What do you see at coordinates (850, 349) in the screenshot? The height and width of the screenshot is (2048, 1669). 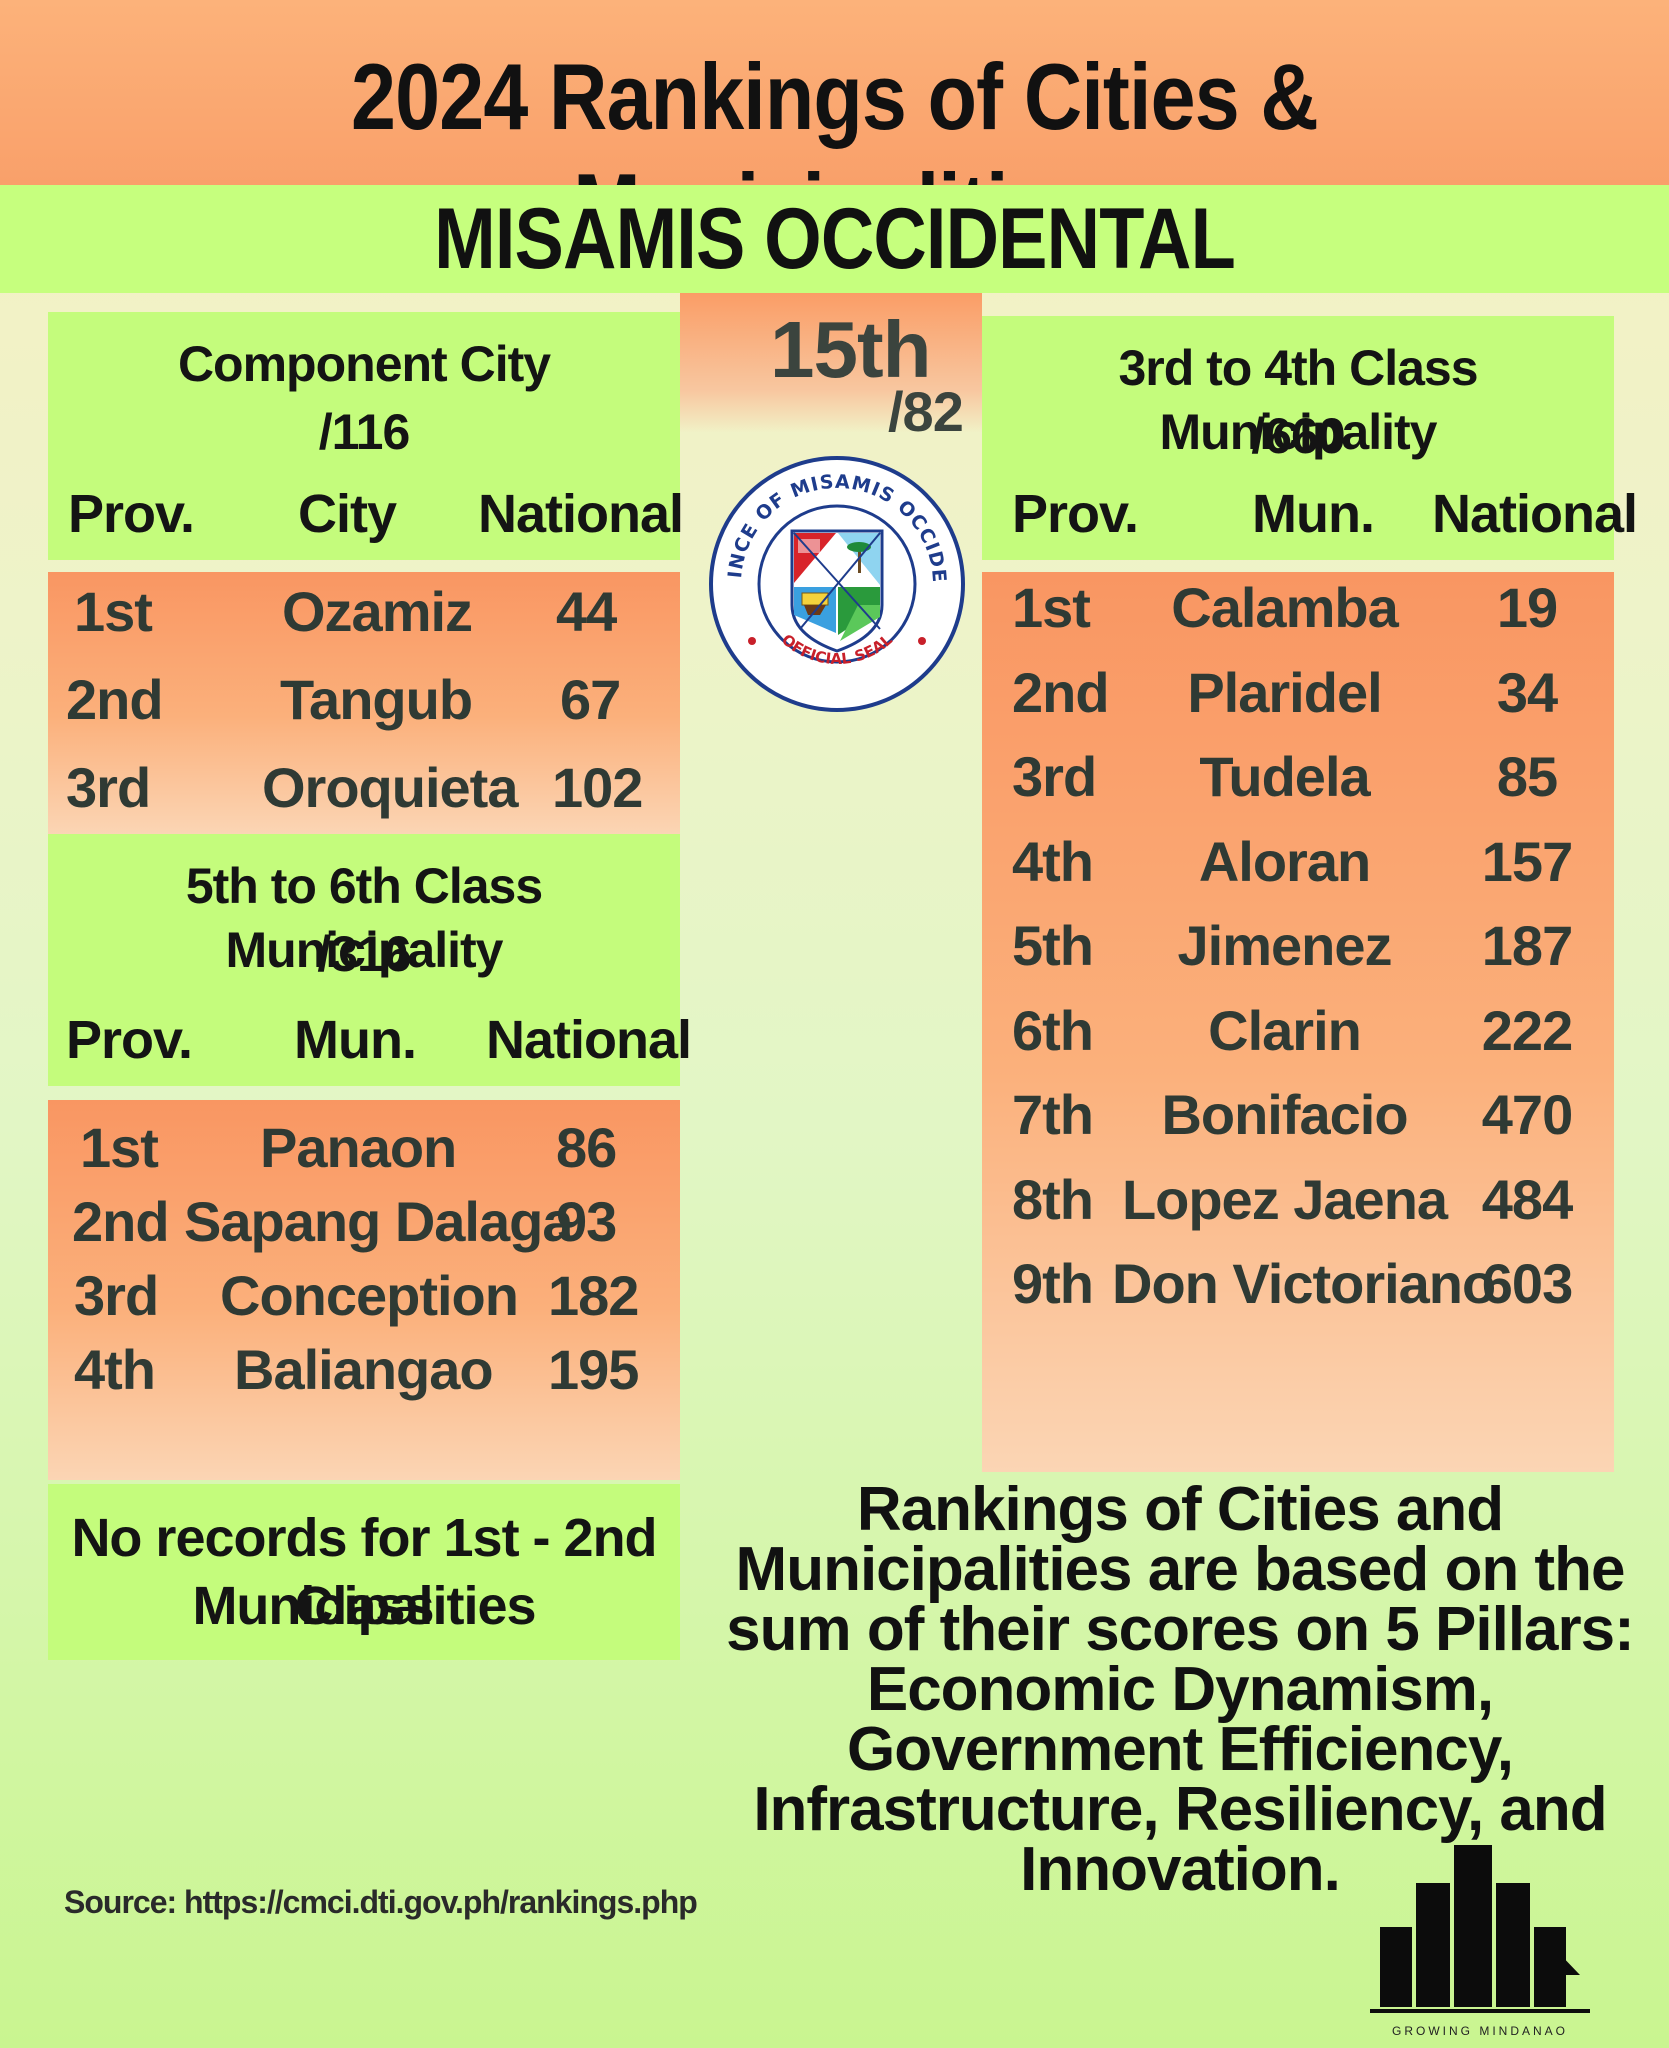 I see `overall-rank: 15th` at bounding box center [850, 349].